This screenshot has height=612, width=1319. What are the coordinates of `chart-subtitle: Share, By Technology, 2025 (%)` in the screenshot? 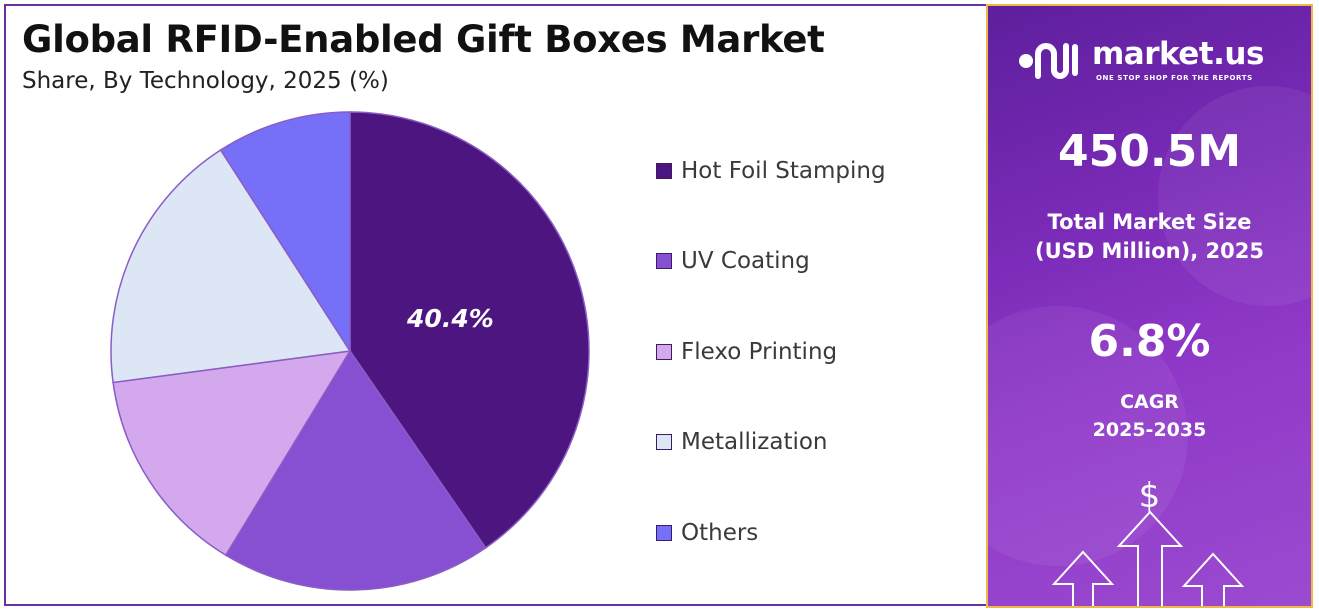 It's located at (205, 81).